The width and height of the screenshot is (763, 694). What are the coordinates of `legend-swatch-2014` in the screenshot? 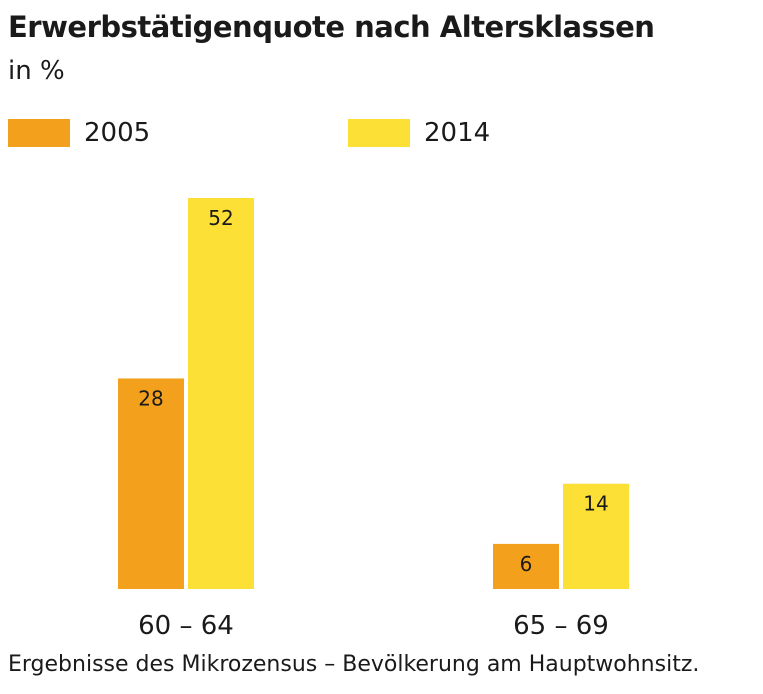 It's located at (379, 133).